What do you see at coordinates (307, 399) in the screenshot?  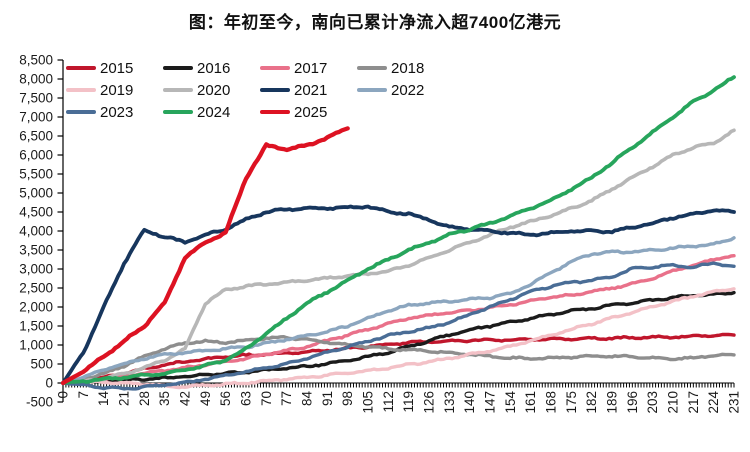 I see `x-axis-label: 84` at bounding box center [307, 399].